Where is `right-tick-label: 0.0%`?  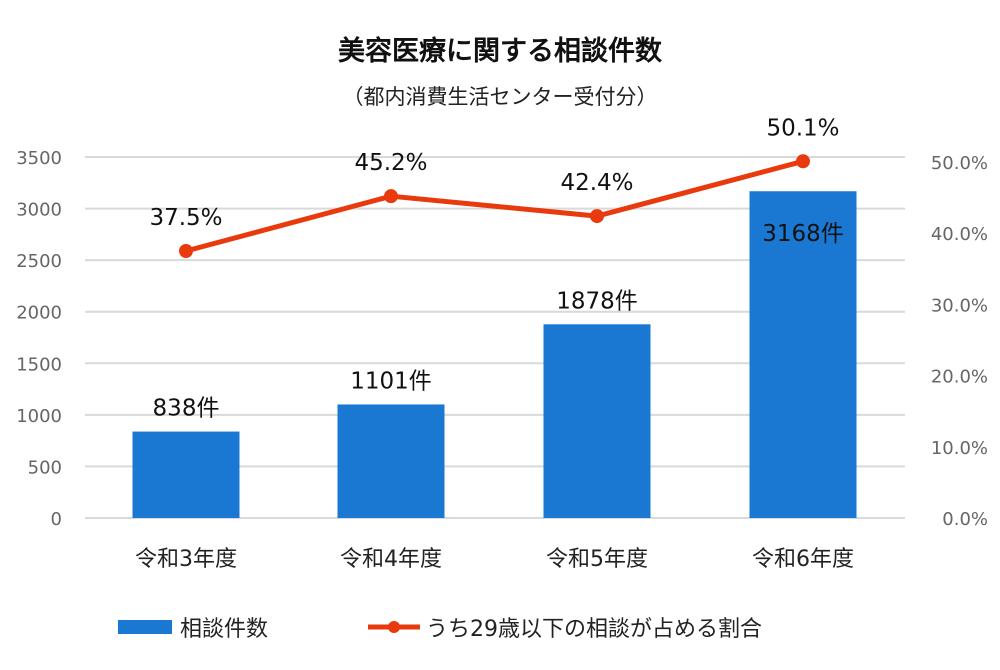
right-tick-label: 0.0% is located at coordinates (965, 519).